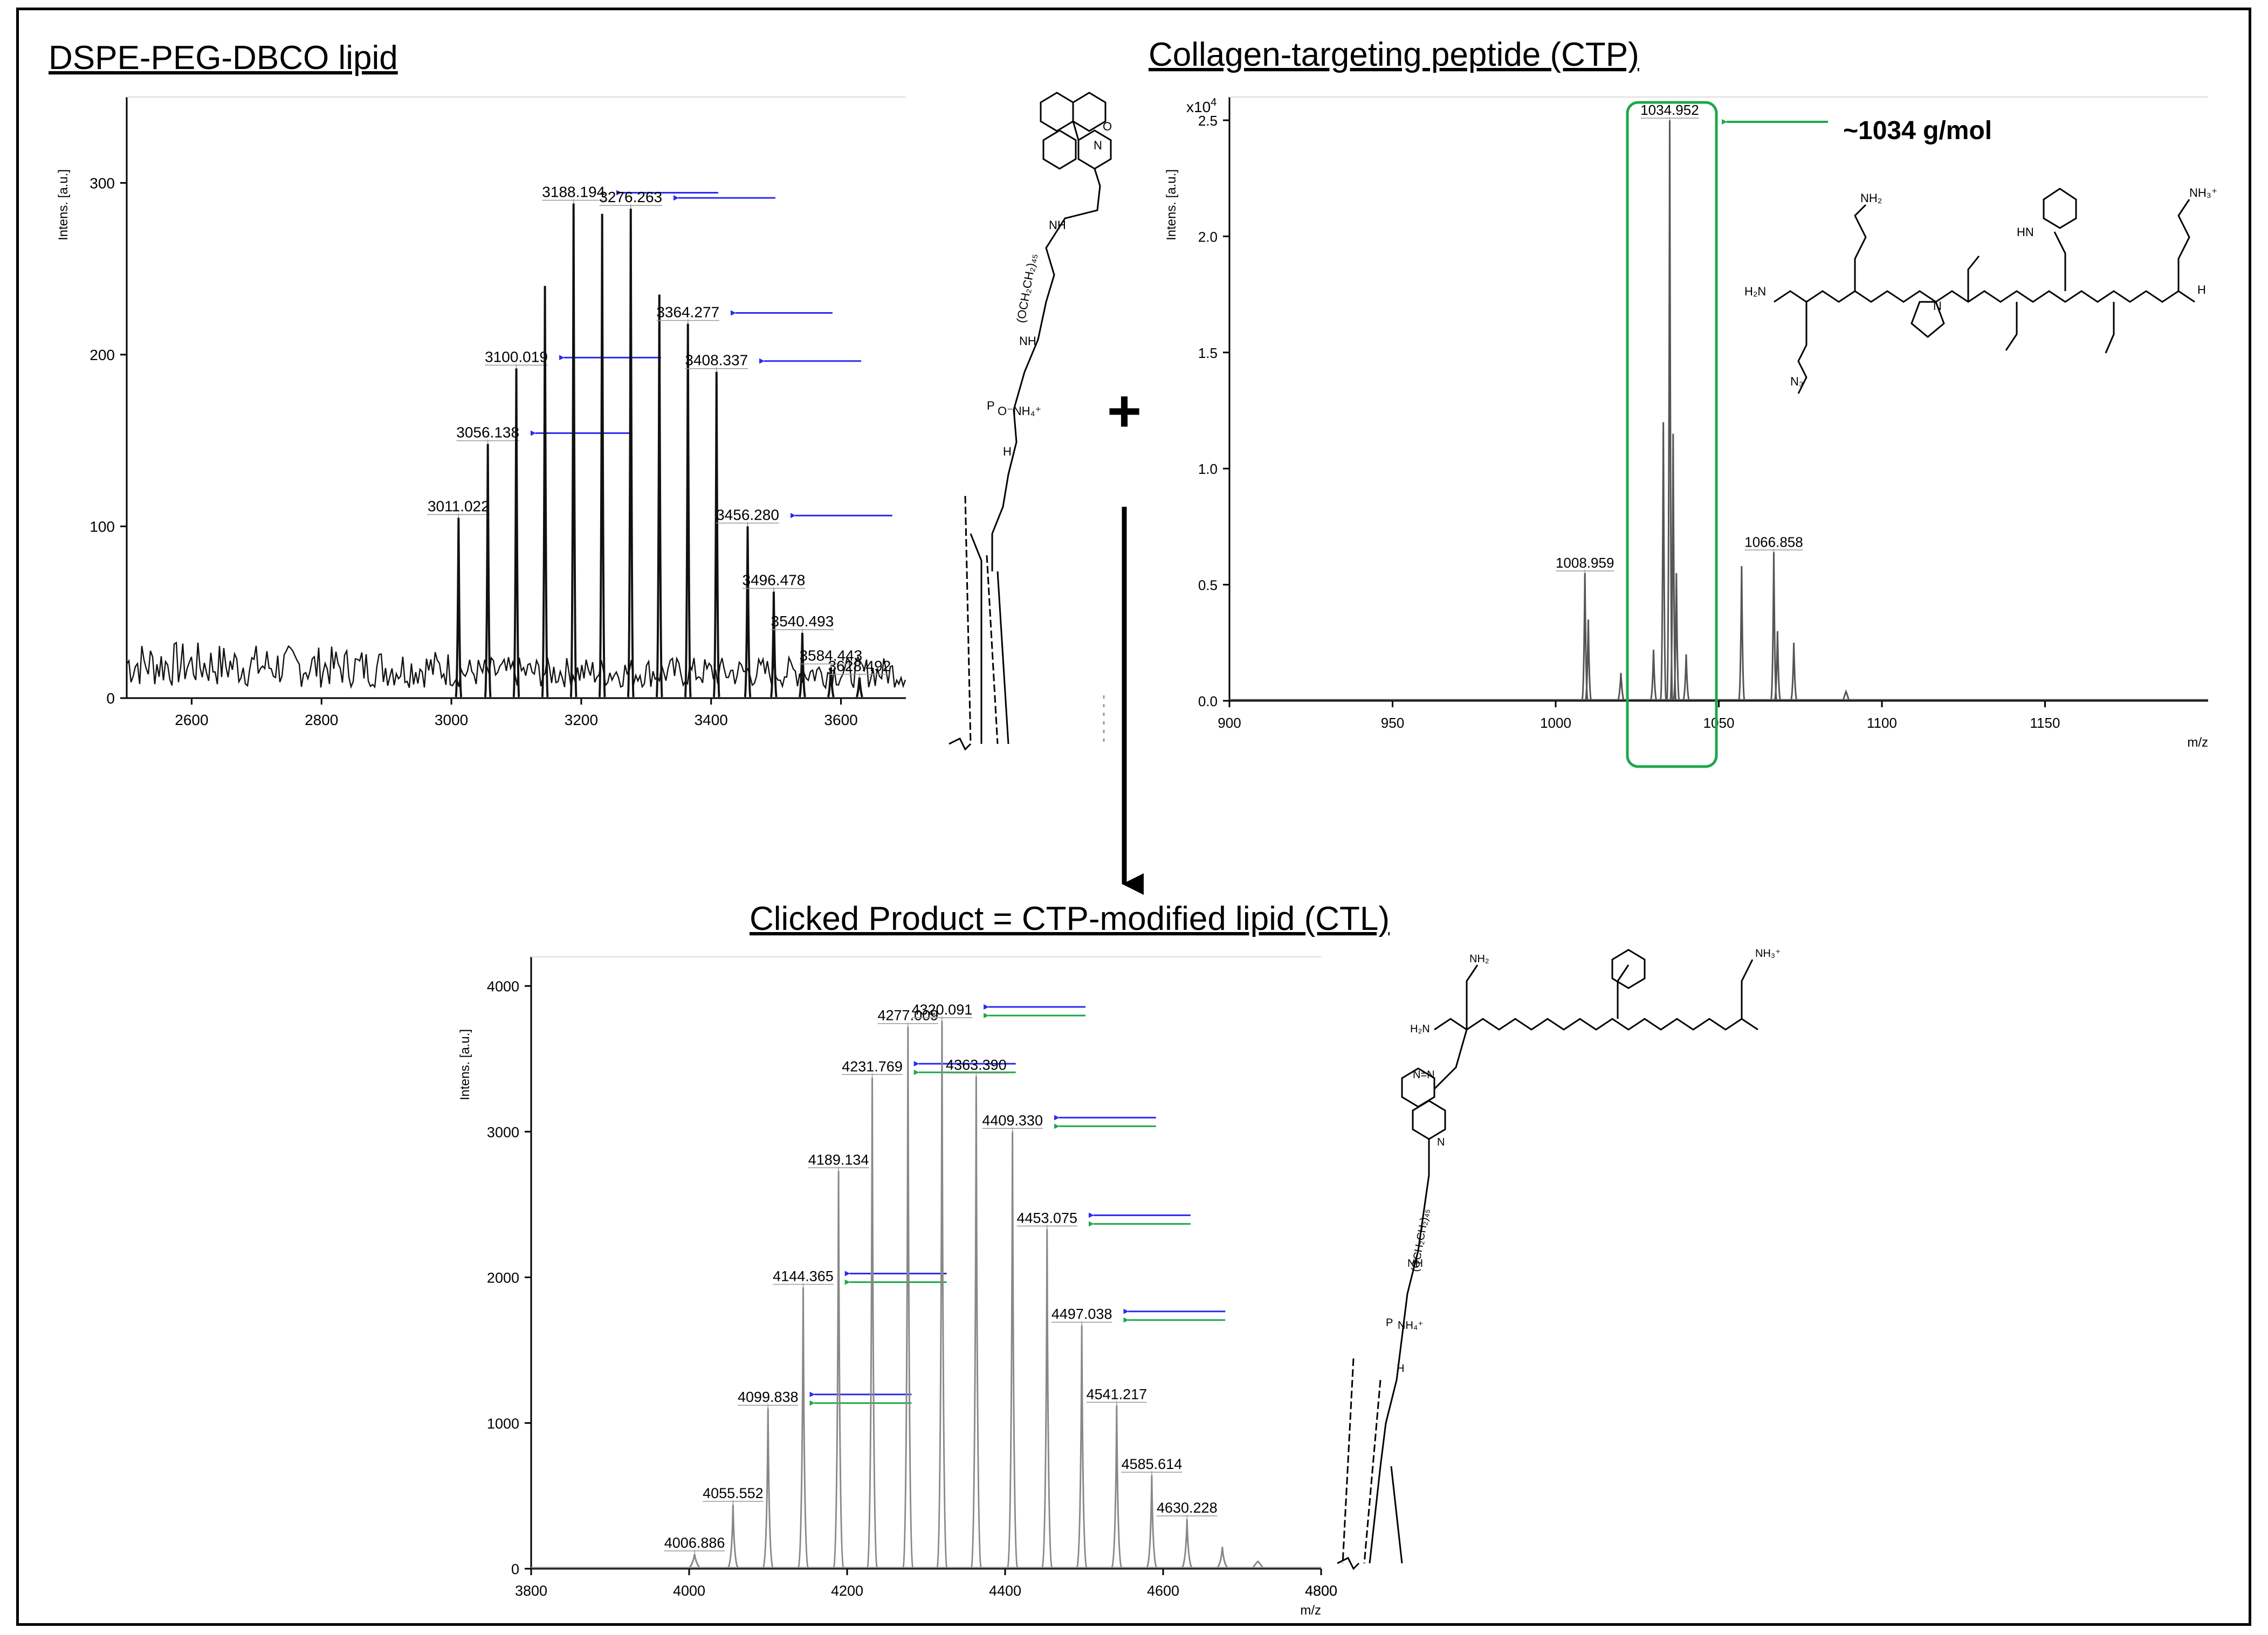 The height and width of the screenshot is (1635, 2268). What do you see at coordinates (516, 356) in the screenshot?
I see `peak-label: 3100.019` at bounding box center [516, 356].